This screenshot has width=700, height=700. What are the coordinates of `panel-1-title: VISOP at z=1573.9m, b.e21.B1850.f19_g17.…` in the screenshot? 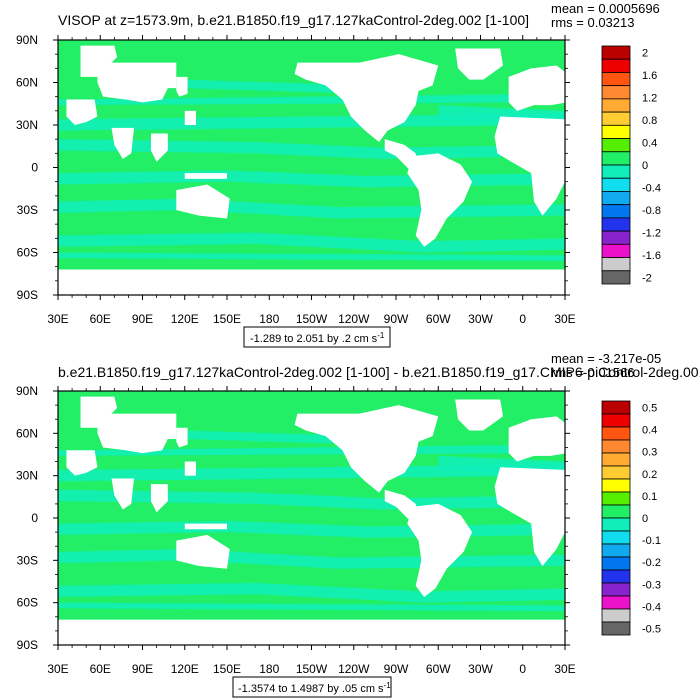 It's located at (293, 20).